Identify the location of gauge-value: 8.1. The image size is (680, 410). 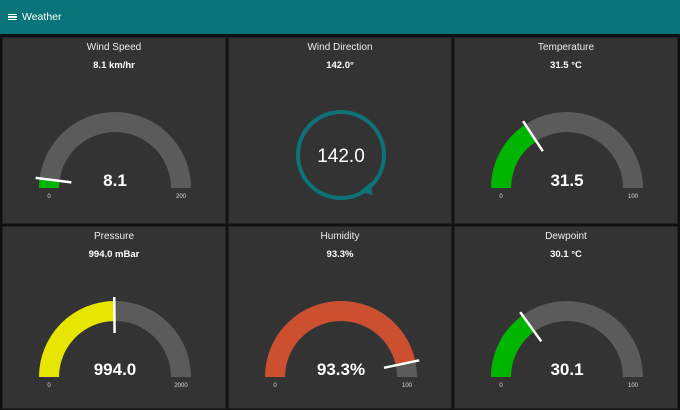
(115, 180).